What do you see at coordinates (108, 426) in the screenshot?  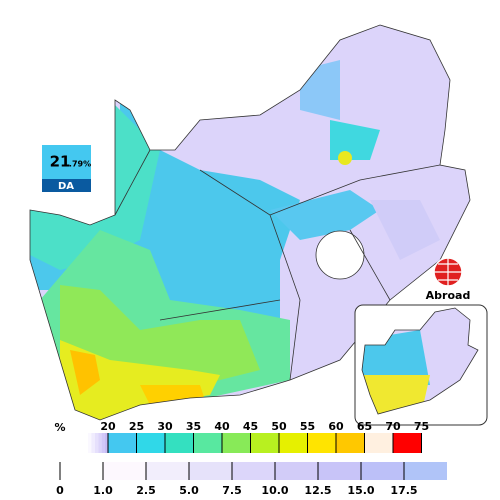 I see `legend-label: 20` at bounding box center [108, 426].